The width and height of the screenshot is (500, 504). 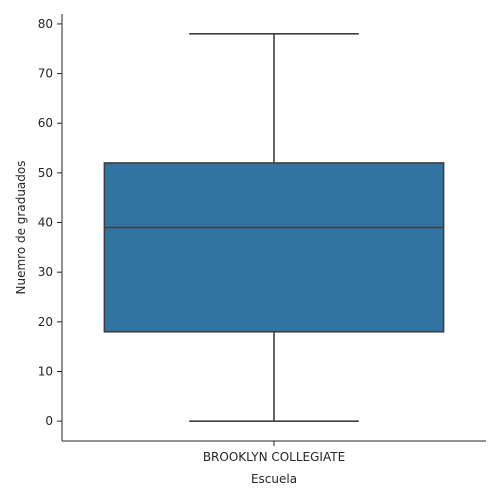 What do you see at coordinates (274, 479) in the screenshot?
I see `x-axis-label: Escuela` at bounding box center [274, 479].